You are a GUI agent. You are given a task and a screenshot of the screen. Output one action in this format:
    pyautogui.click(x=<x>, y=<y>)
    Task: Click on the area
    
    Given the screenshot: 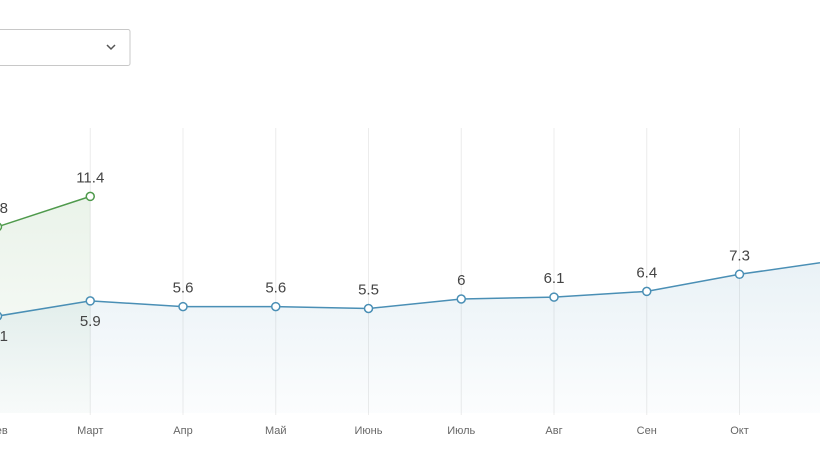 What is the action you would take?
    pyautogui.click(x=45, y=304)
    